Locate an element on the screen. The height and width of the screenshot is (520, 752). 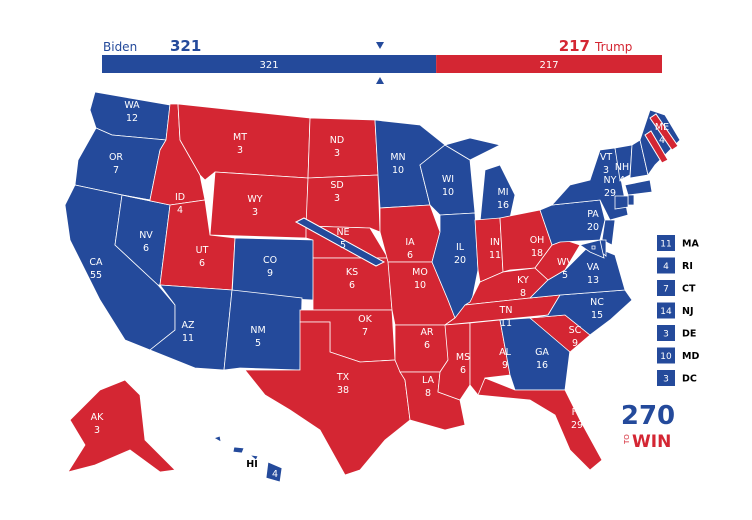
state-label: NC is located at coordinates (597, 302).